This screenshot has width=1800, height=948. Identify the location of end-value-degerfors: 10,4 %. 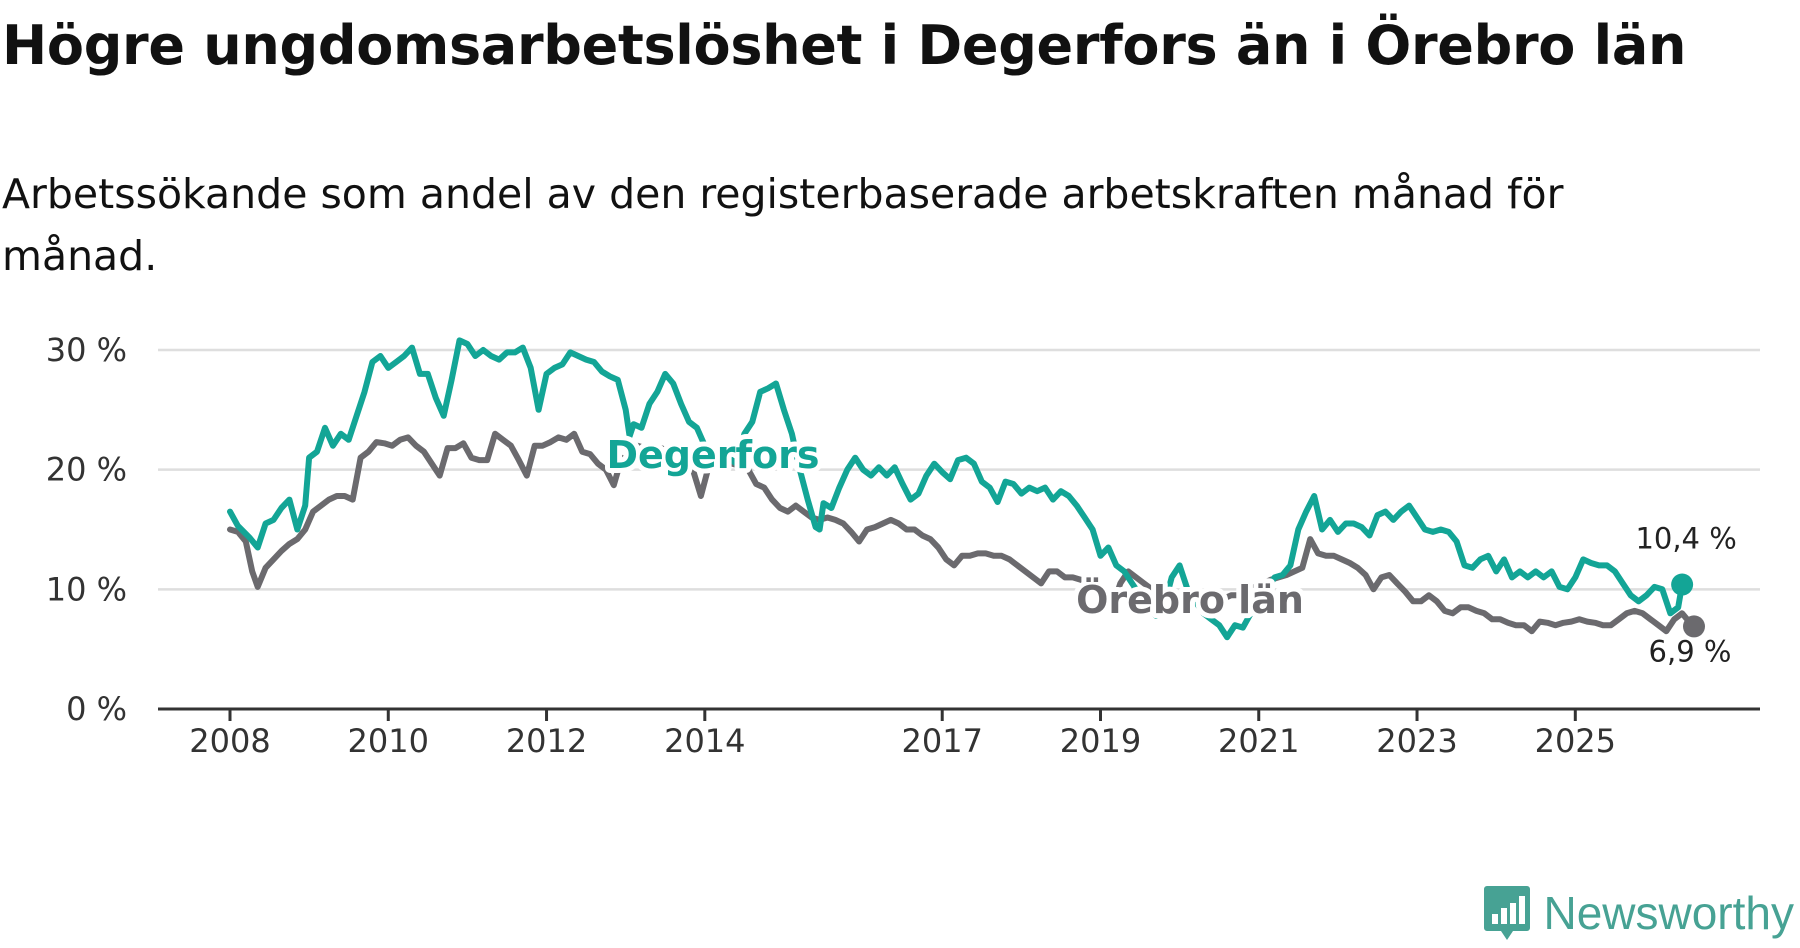
(1685, 539).